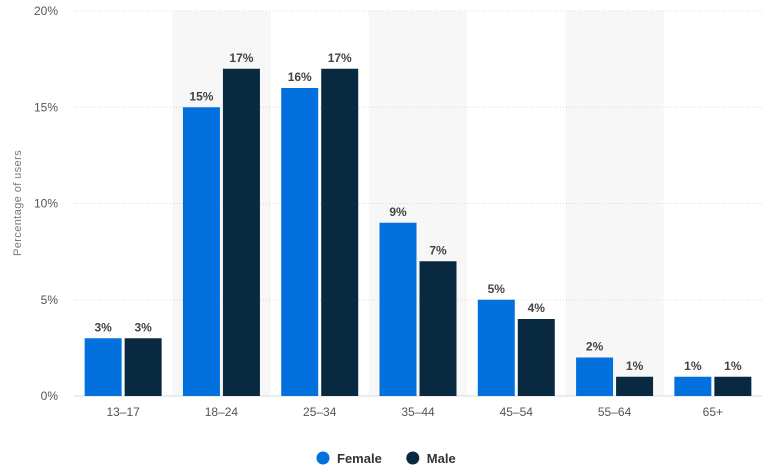  I want to click on x-tick-label: 65+, so click(713, 412).